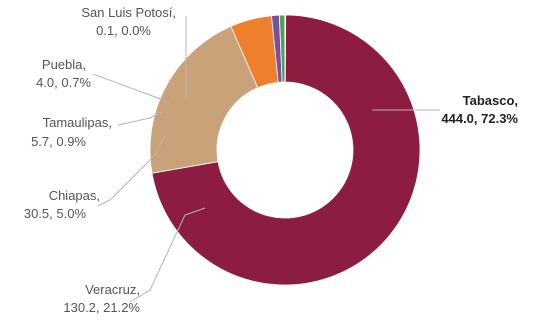  What do you see at coordinates (204, 99) in the screenshot?
I see `slice-veracruz` at bounding box center [204, 99].